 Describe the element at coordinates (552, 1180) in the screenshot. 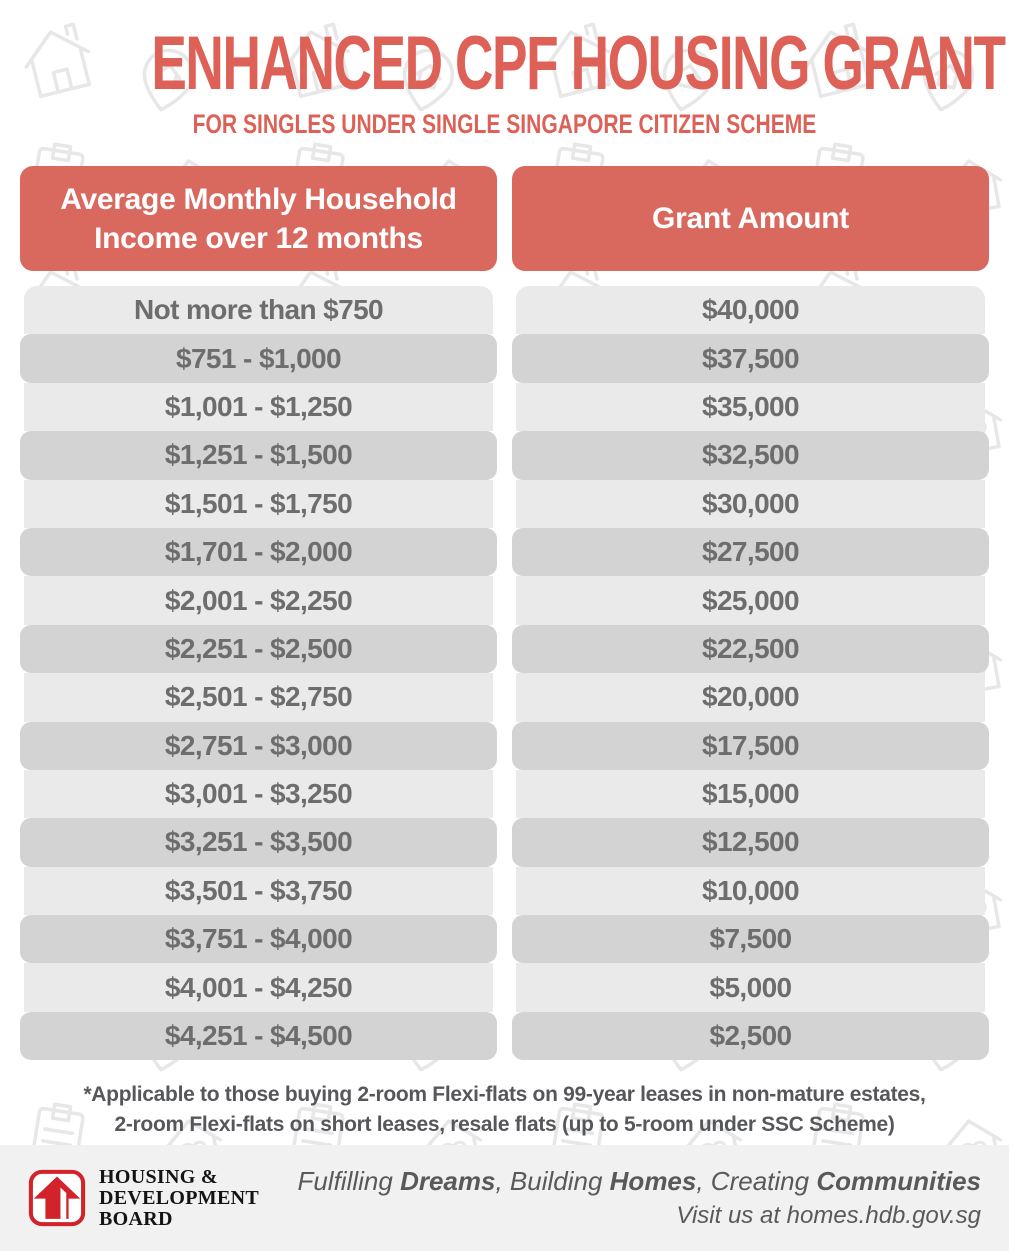

I see `tagline-segment: , Building` at that location.